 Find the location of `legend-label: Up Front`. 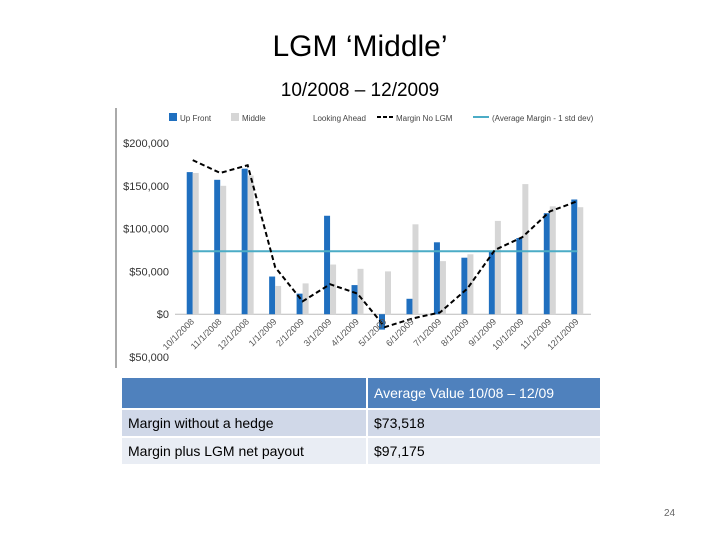

legend-label: Up Front is located at coordinates (196, 118).